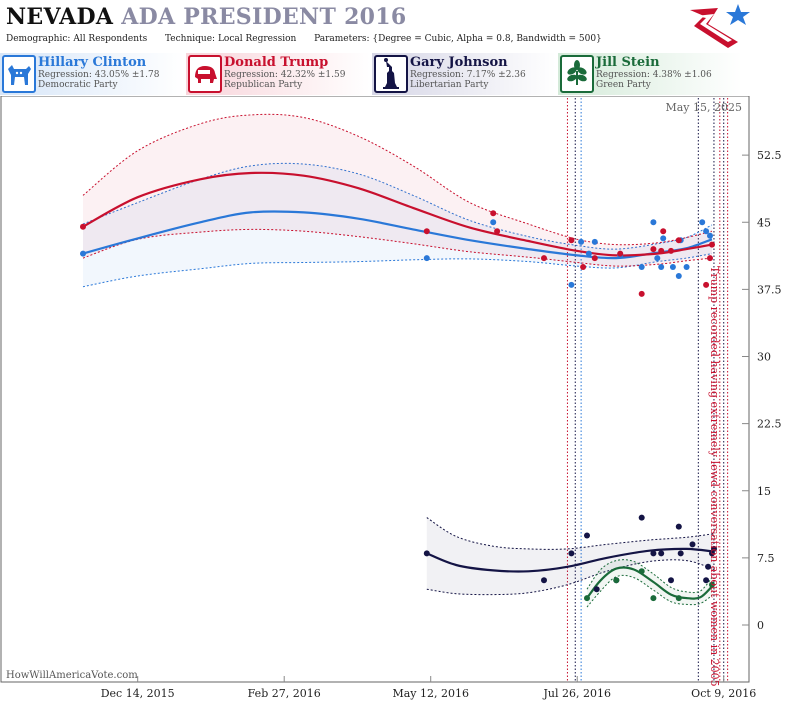 The image size is (789, 704). Describe the element at coordinates (720, 26) in the screenshot. I see `flag-logo-icon` at that location.